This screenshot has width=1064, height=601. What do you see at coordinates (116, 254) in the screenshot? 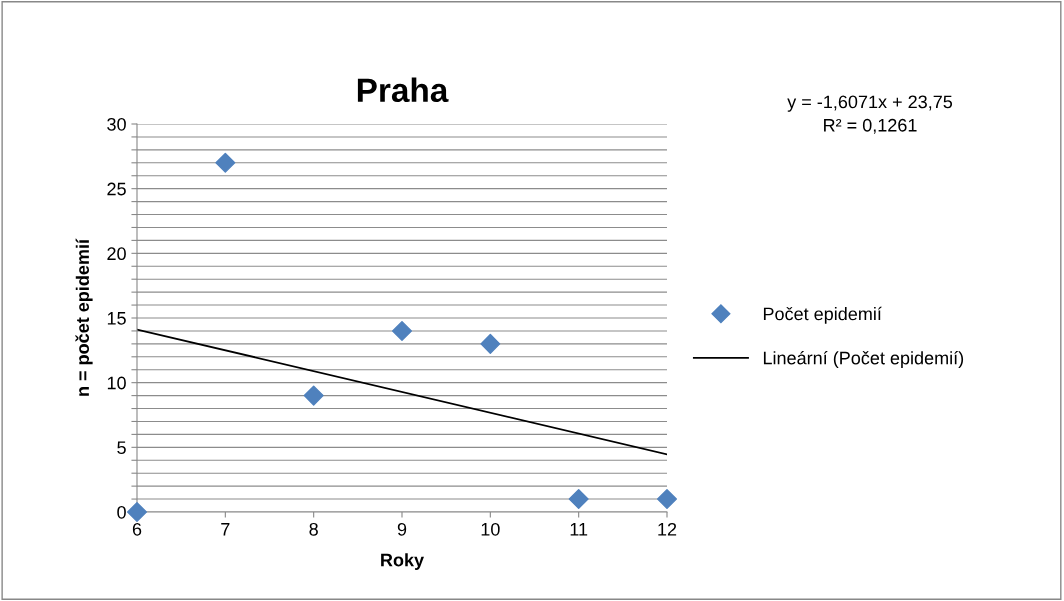
I see `y-tick-label: 20` at bounding box center [116, 254].